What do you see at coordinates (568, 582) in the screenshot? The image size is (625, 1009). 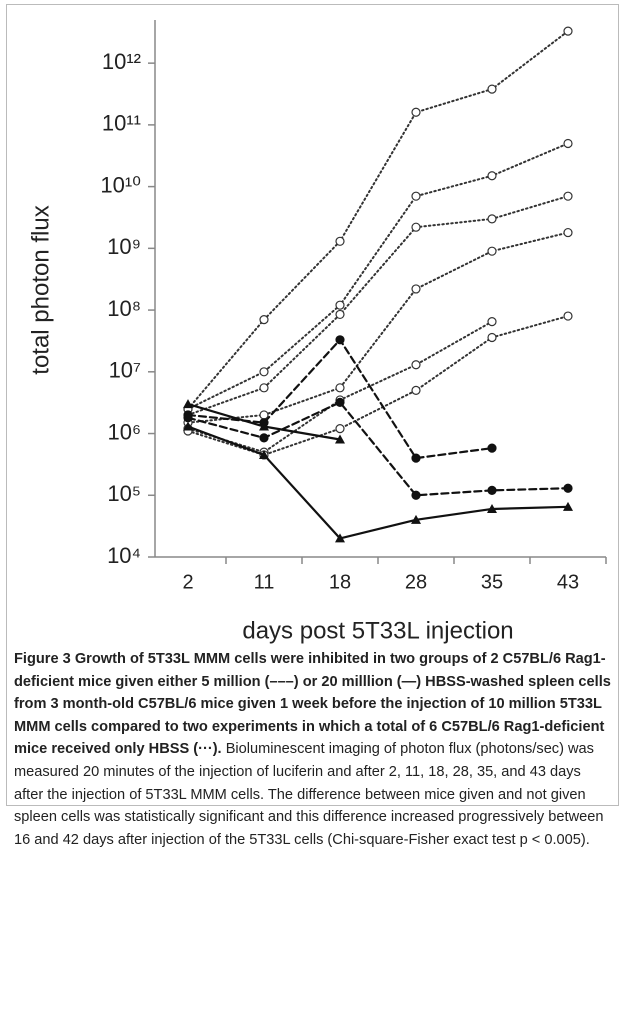 I see `x-tick-label: 43` at bounding box center [568, 582].